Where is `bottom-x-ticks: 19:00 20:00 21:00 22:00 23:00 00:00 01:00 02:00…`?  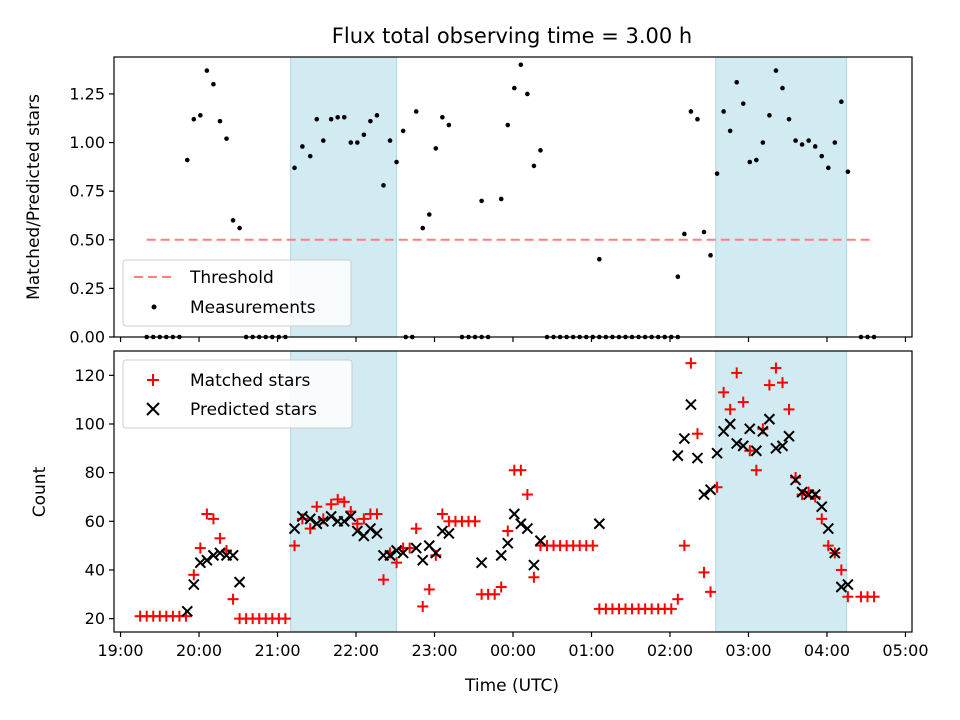 bottom-x-ticks: 19:00 20:00 21:00 22:00 23:00 00:00 01:00 02:00… is located at coordinates (513, 646).